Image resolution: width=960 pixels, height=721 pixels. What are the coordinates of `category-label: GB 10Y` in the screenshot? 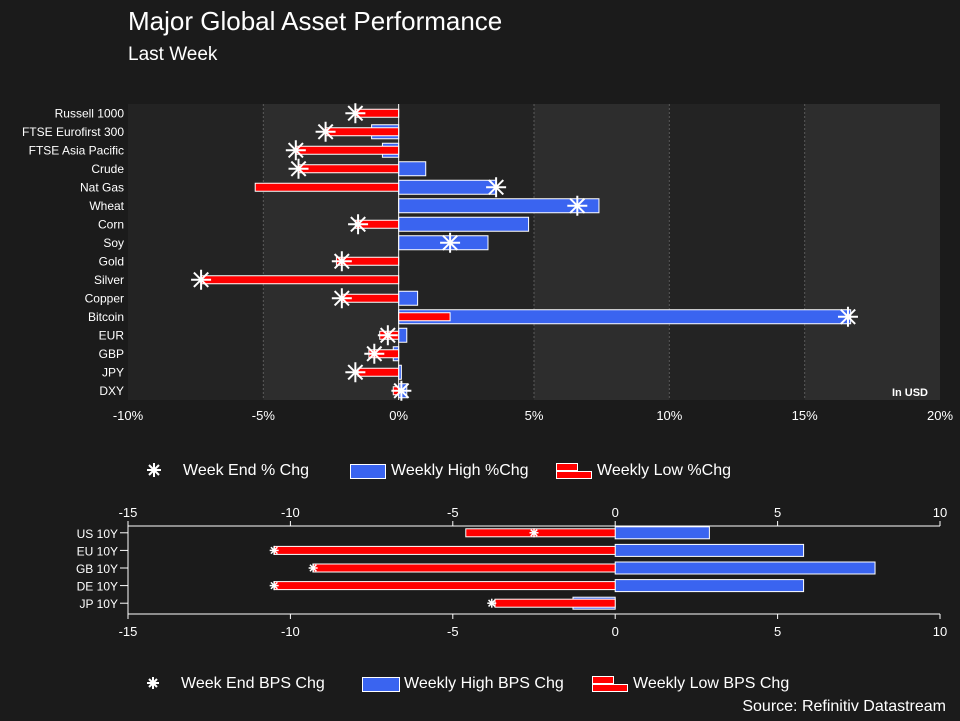 It's located at (97, 569).